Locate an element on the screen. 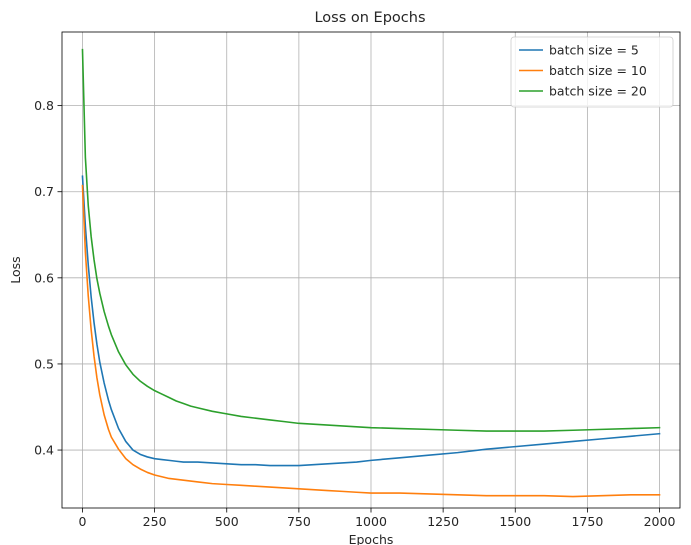 The height and width of the screenshot is (545, 691). x-tick-label: 1250 is located at coordinates (443, 521).